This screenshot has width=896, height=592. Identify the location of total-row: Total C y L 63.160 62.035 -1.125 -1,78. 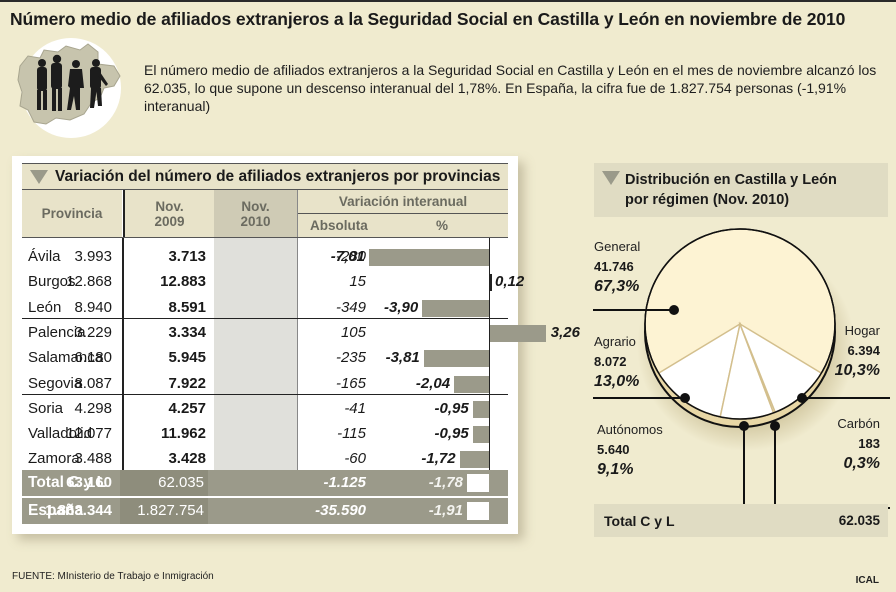
(265, 483).